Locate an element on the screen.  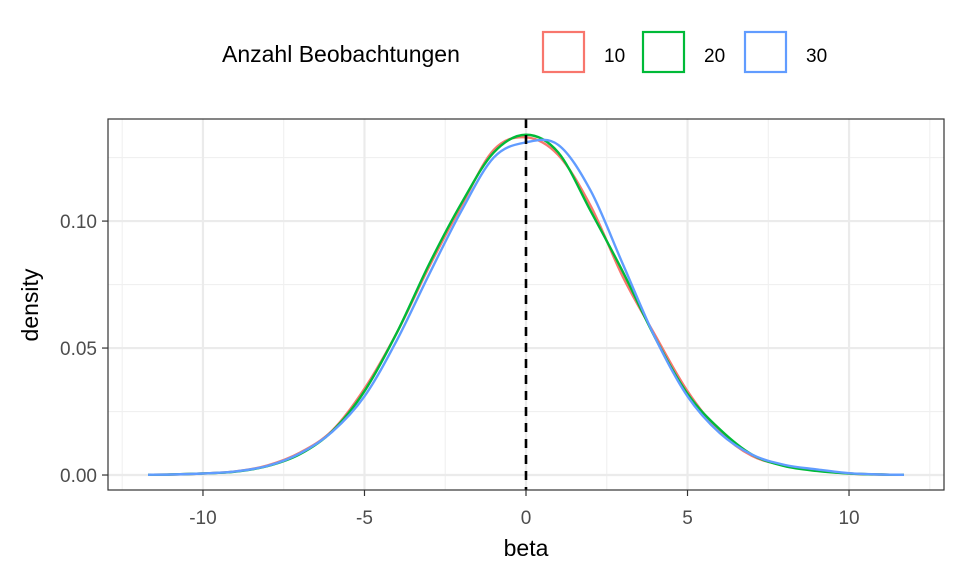
legend-label-10: 10 is located at coordinates (614, 56).